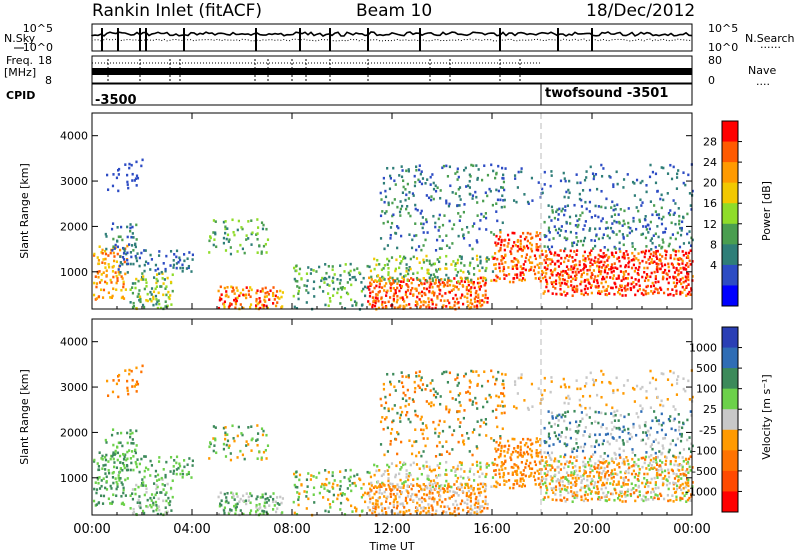 Image resolution: width=800 pixels, height=554 pixels. What do you see at coordinates (706, 368) in the screenshot?
I see `colorbar-tick-label: 500` at bounding box center [706, 368].